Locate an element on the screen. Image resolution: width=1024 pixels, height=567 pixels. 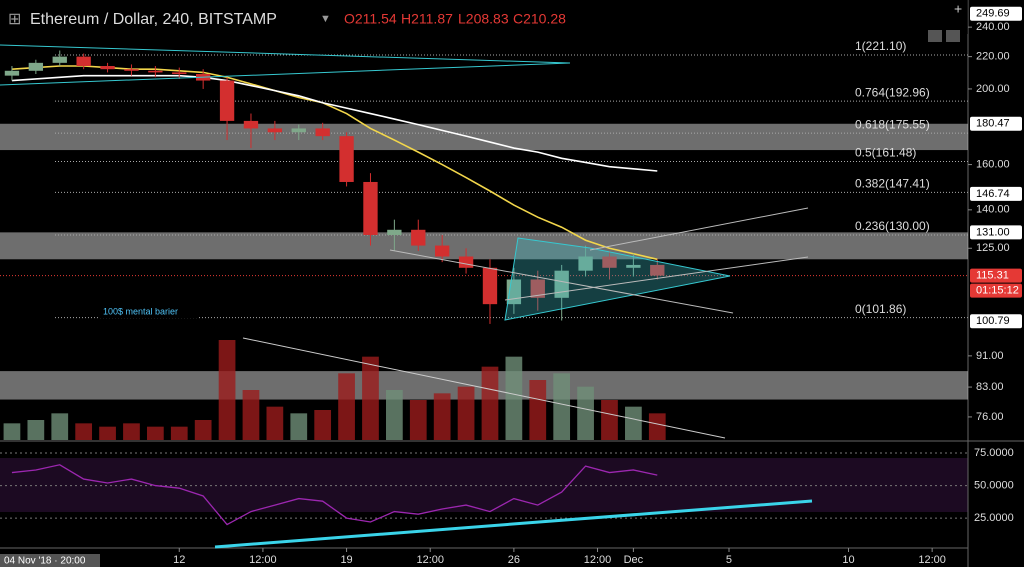
x-tick-label: 10 is located at coordinates (848, 560).